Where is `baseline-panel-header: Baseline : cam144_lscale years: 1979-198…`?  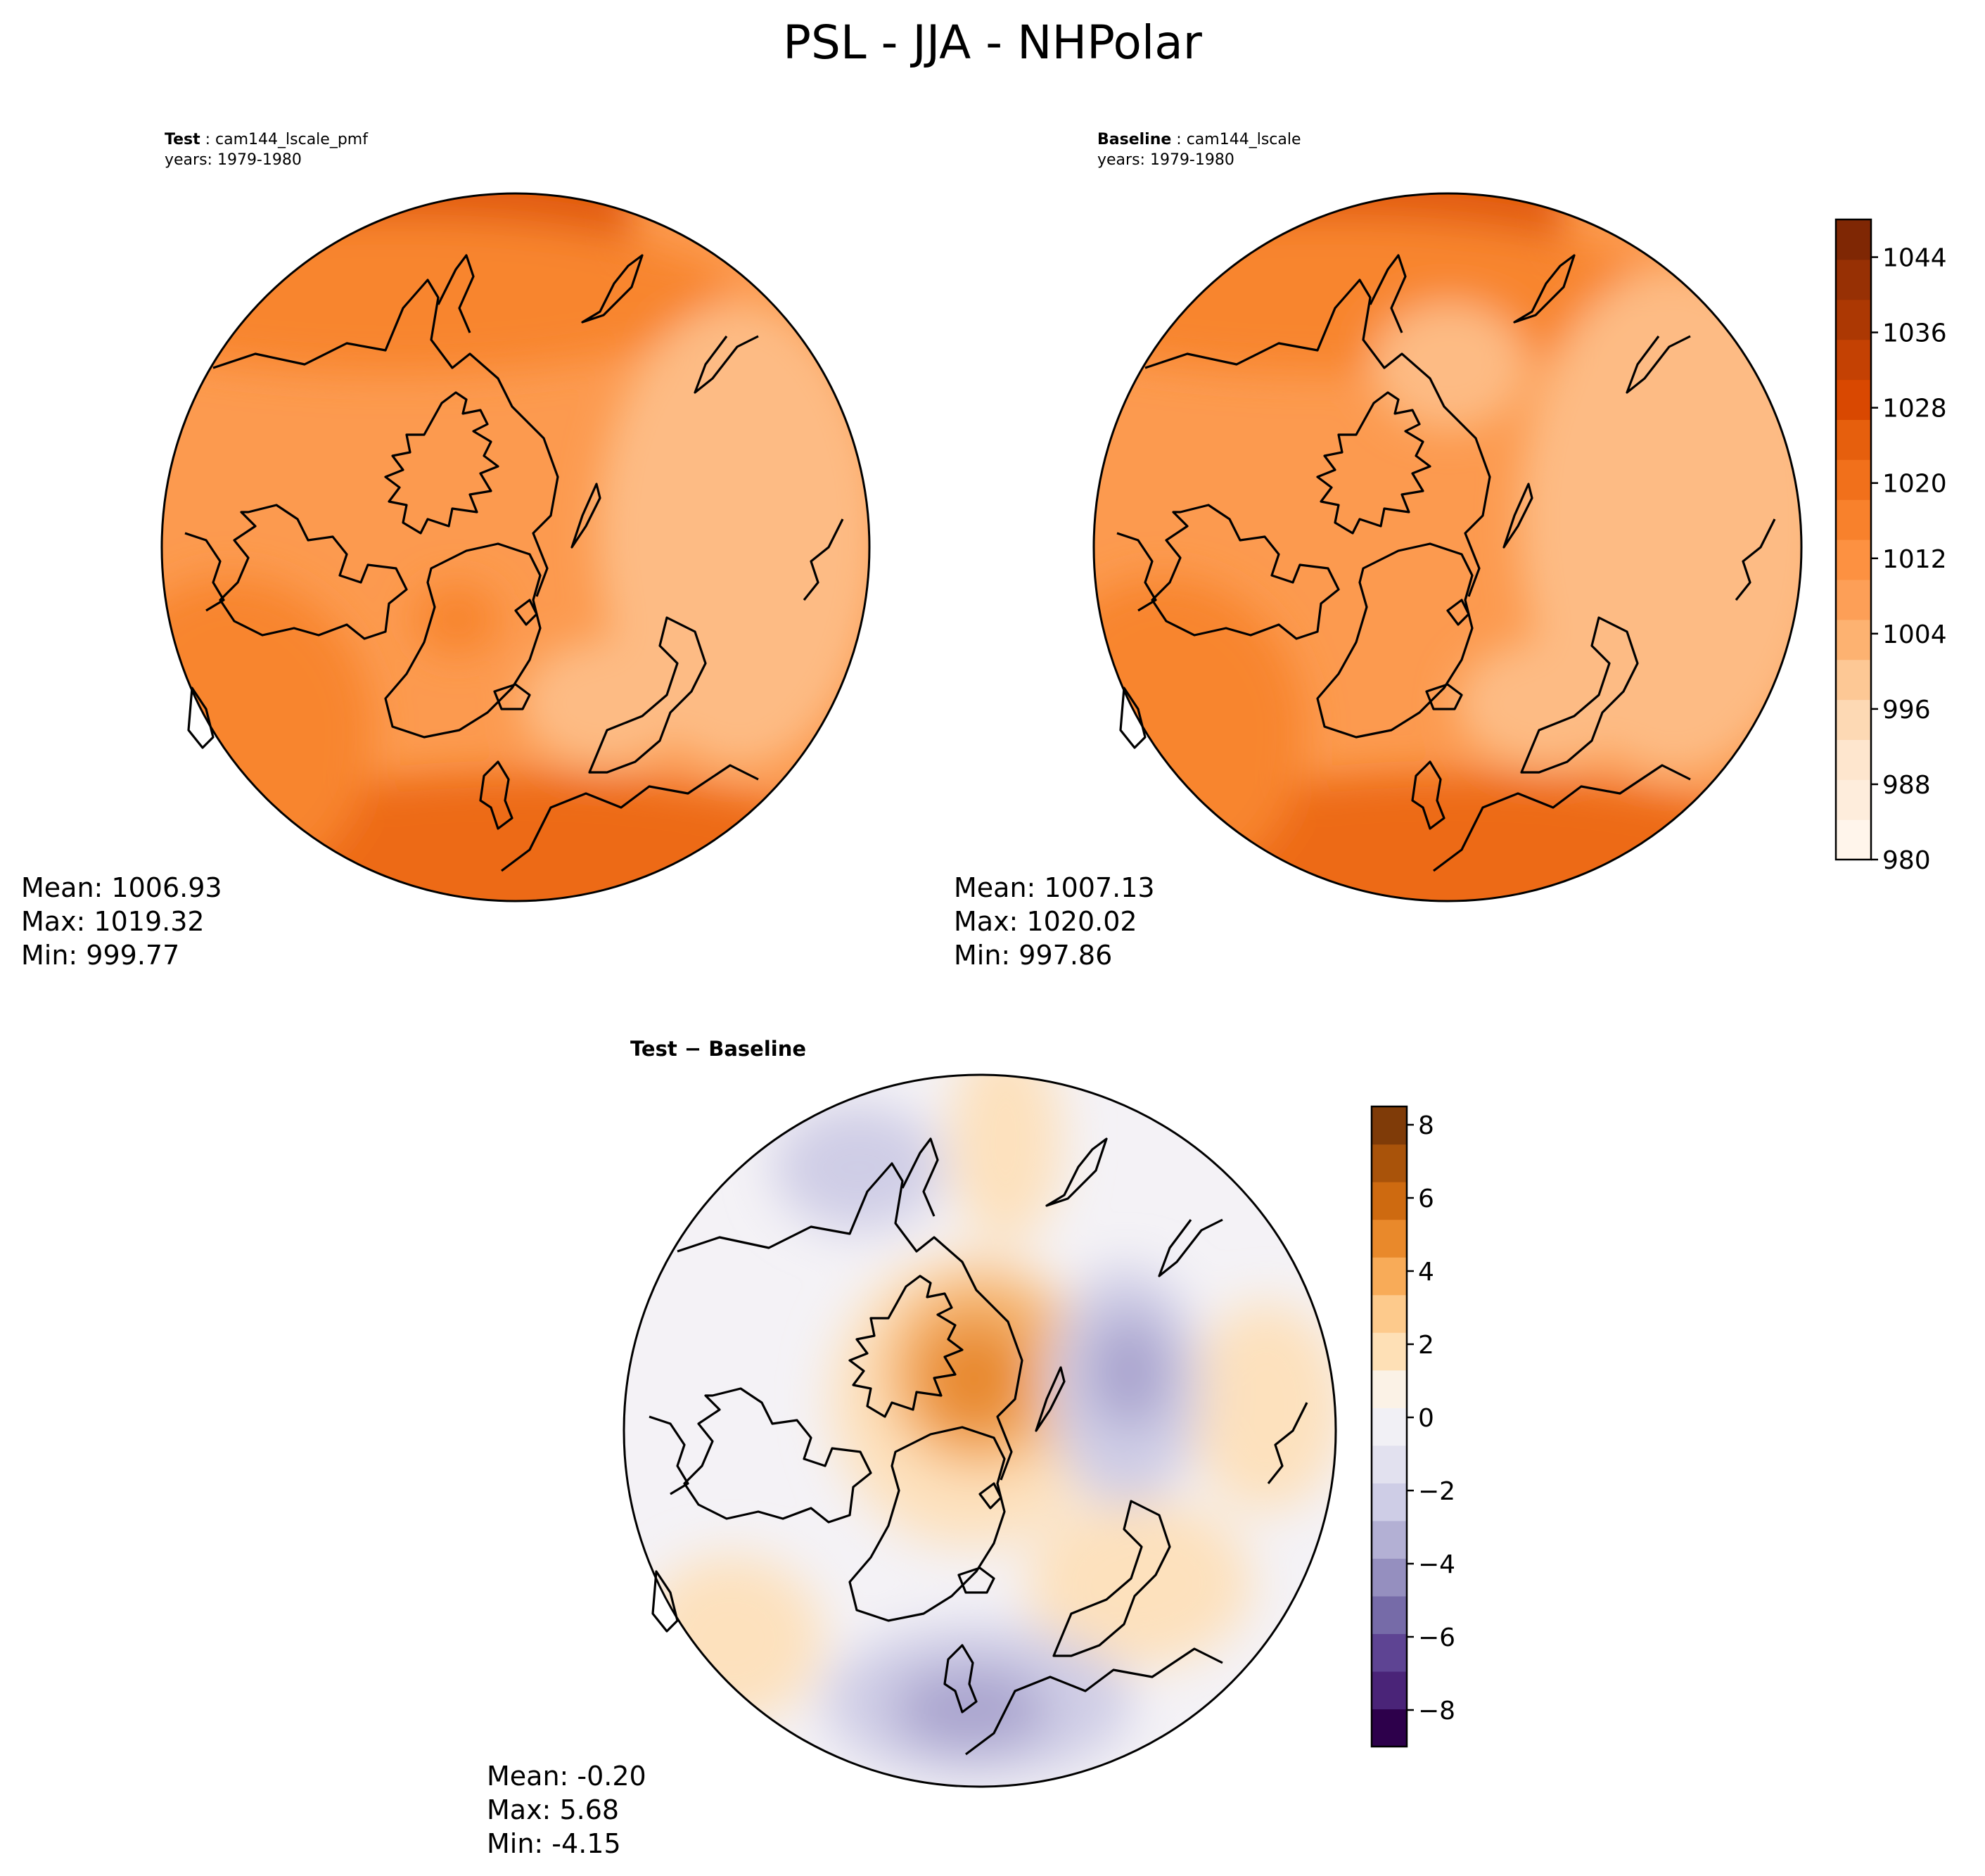 baseline-panel-header: Baseline : cam144_lscale years: 1979-198… is located at coordinates (1199, 150).